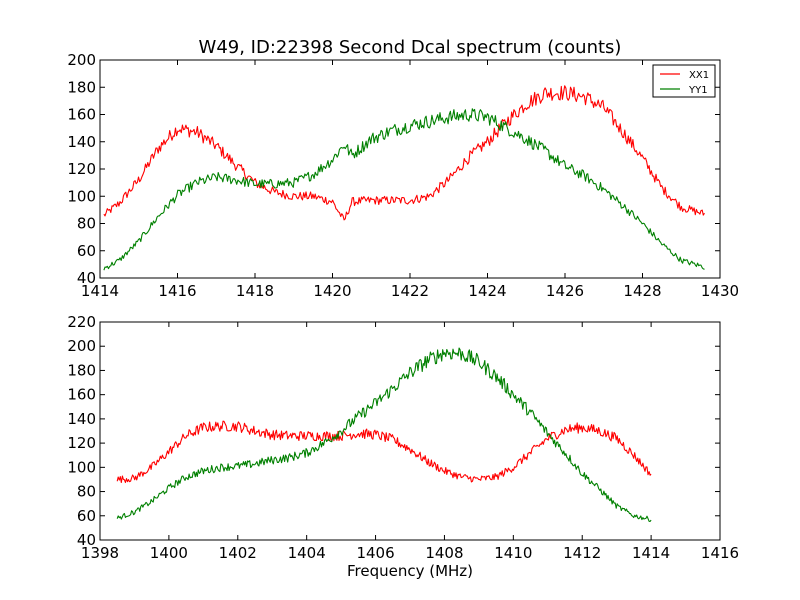 The image size is (800, 600). I want to click on x-tick-label: 1424, so click(487, 291).